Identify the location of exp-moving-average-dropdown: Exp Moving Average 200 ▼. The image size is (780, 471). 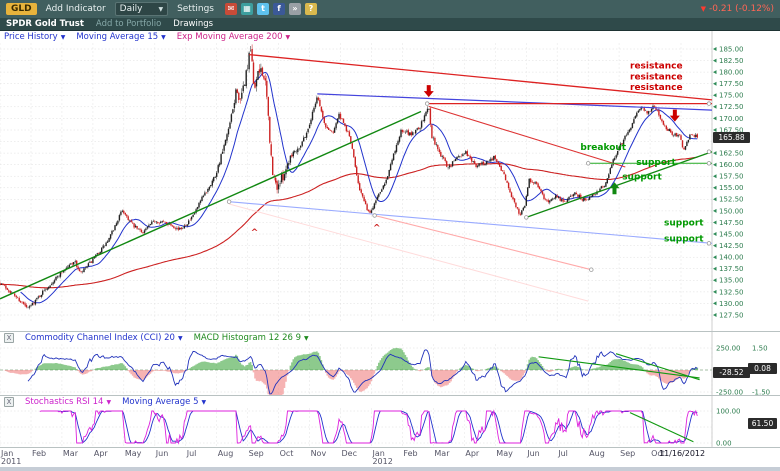
(233, 37).